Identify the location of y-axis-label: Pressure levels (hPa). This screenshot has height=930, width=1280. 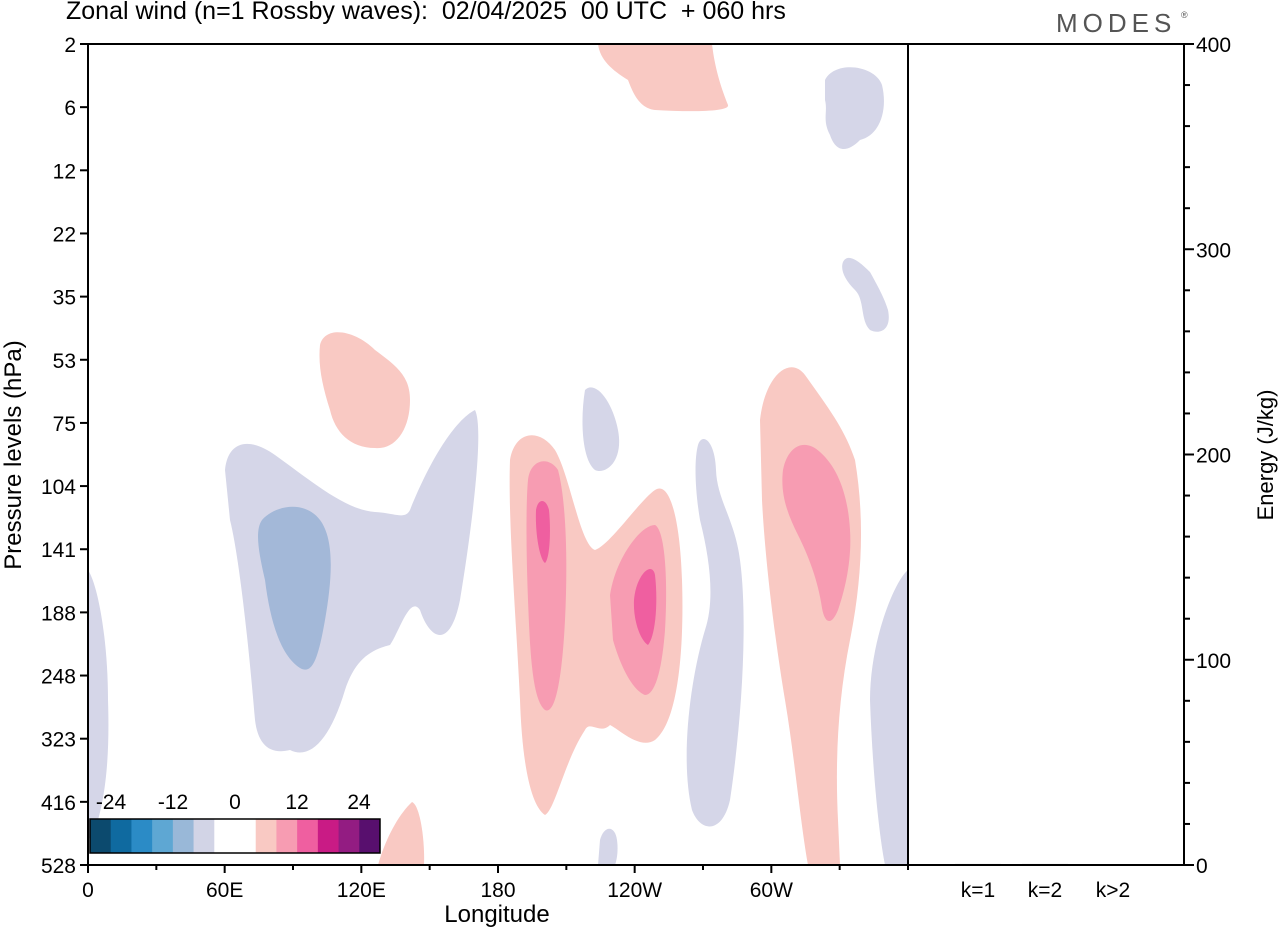
(13, 454).